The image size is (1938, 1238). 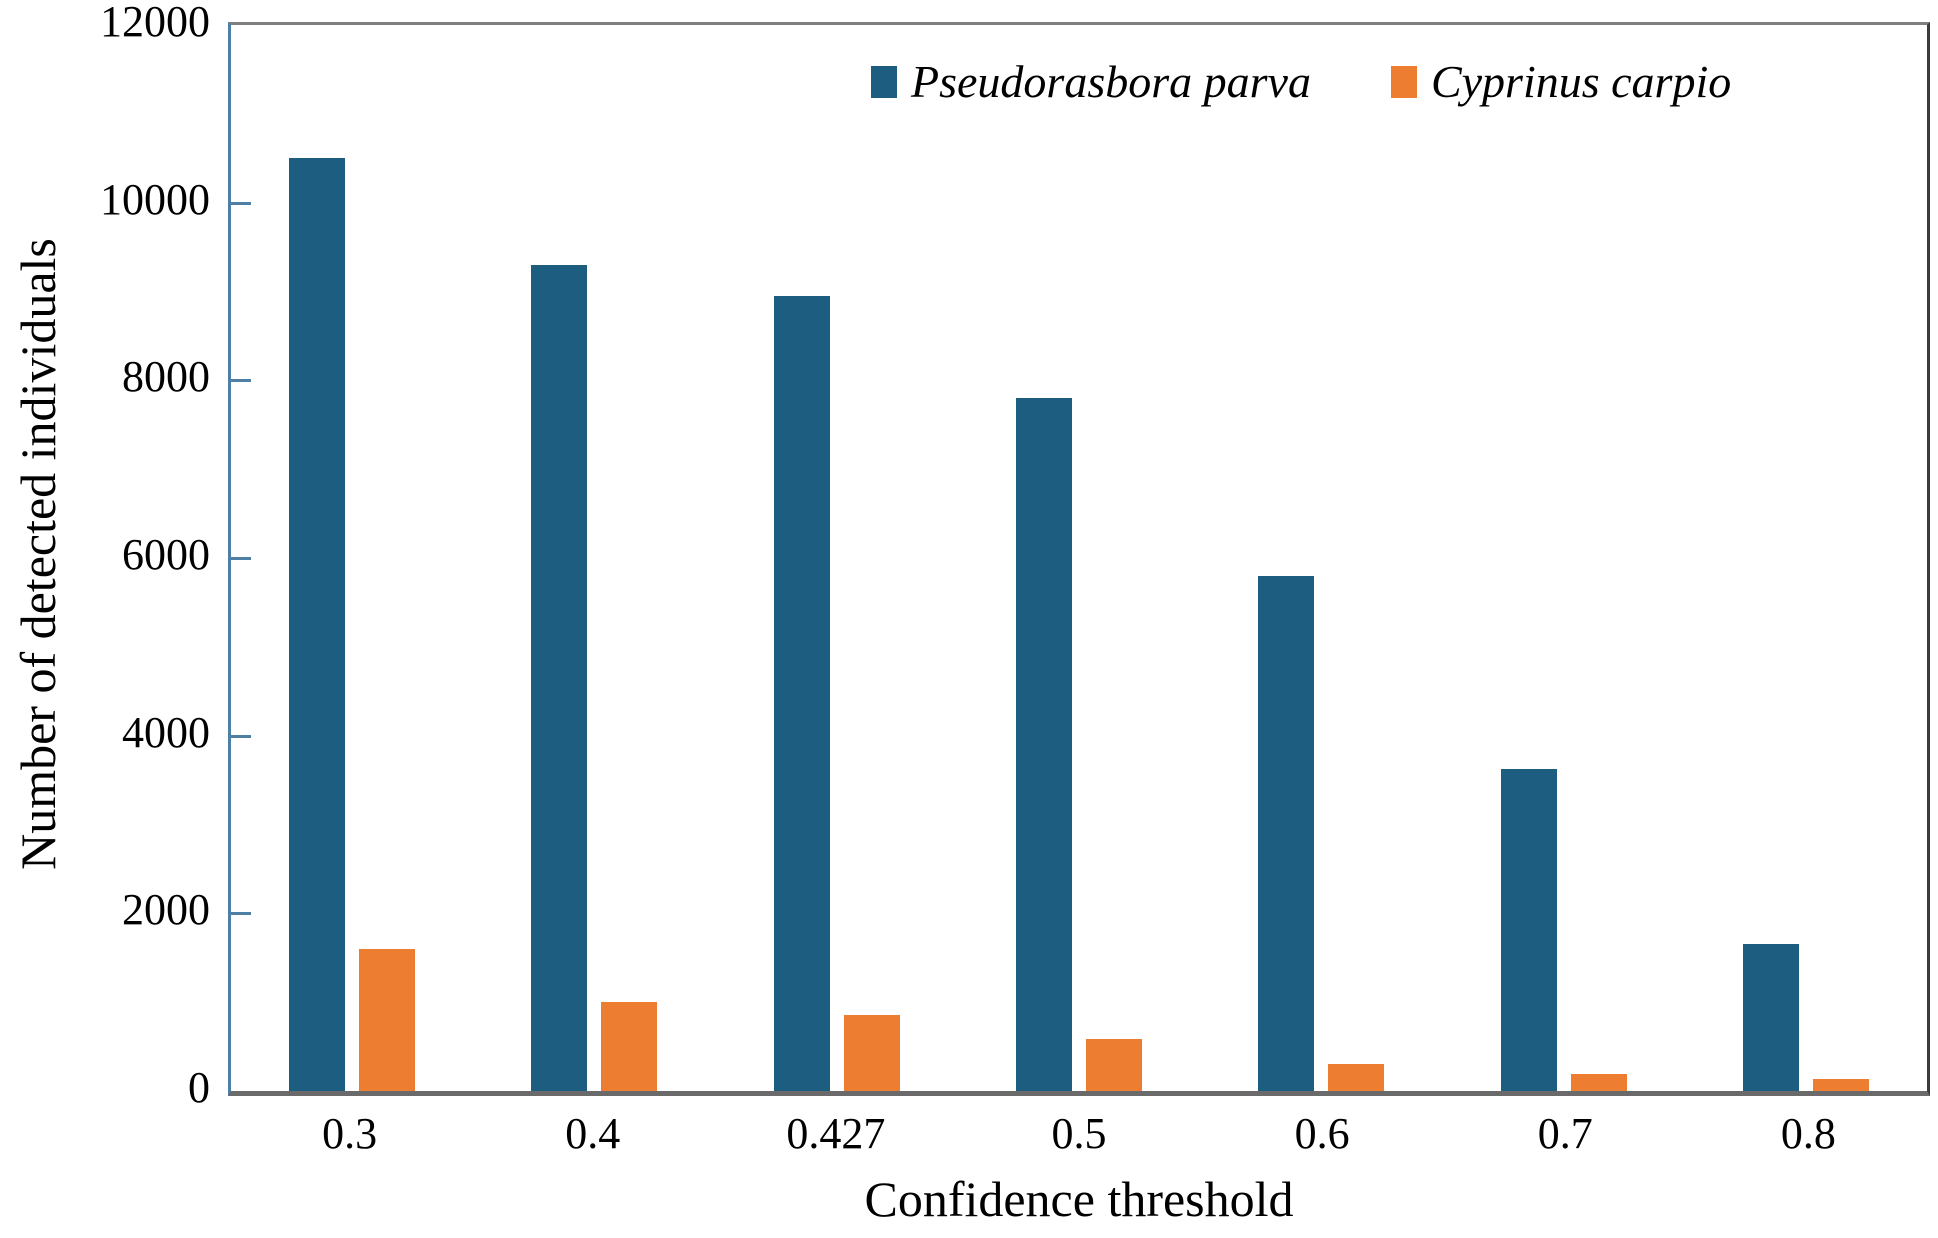 What do you see at coordinates (155, 23) in the screenshot?
I see `y-tick-label: 12000` at bounding box center [155, 23].